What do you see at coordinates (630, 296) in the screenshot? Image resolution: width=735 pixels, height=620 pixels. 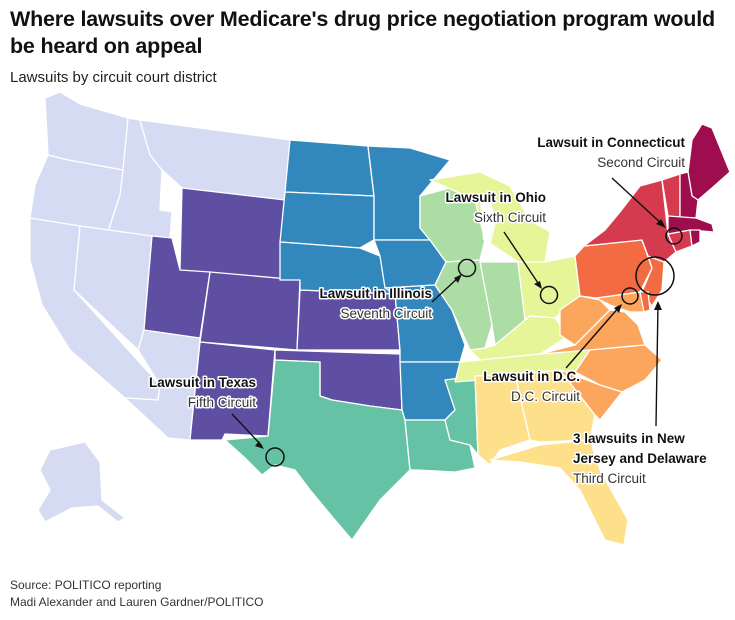 I see `marker-dc` at bounding box center [630, 296].